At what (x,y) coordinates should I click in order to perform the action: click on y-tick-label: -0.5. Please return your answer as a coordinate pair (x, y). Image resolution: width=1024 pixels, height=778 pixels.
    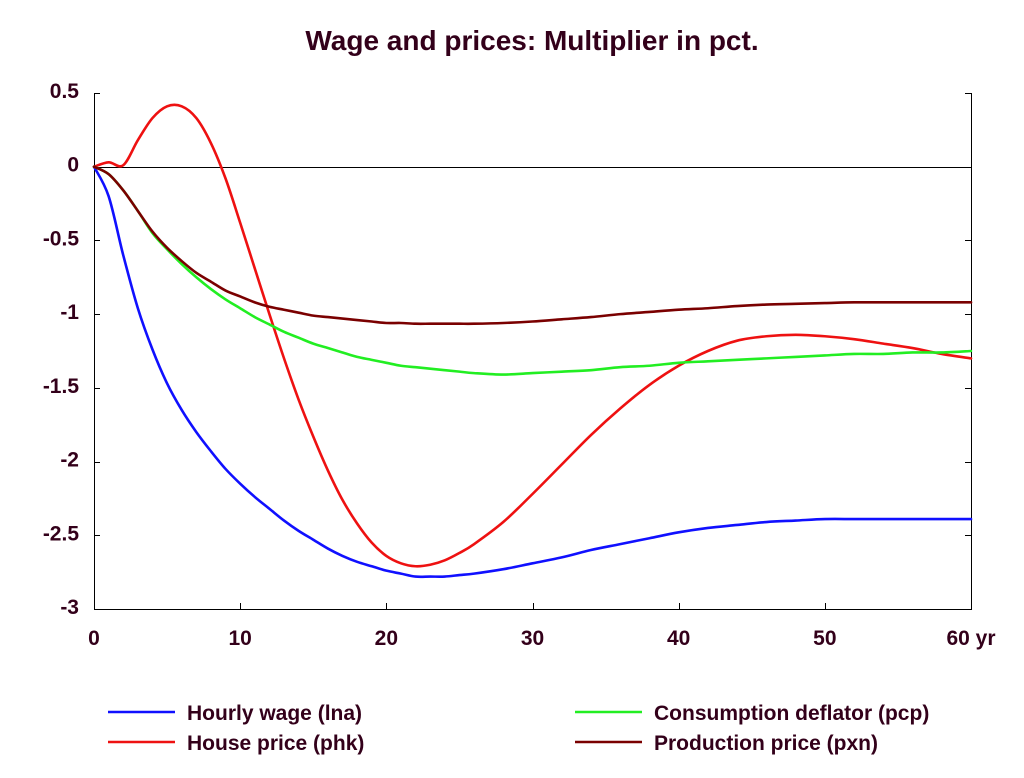
    Looking at the image, I should click on (61, 238).